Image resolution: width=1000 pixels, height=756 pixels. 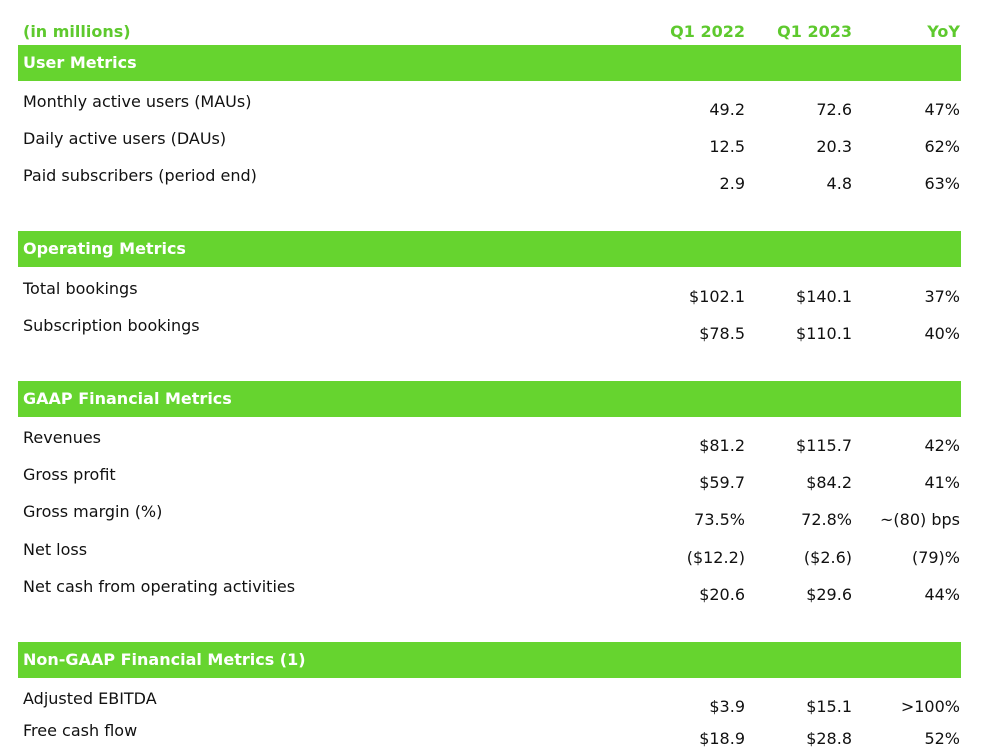 What do you see at coordinates (104, 248) in the screenshot?
I see `section-title: Operating Metrics` at bounding box center [104, 248].